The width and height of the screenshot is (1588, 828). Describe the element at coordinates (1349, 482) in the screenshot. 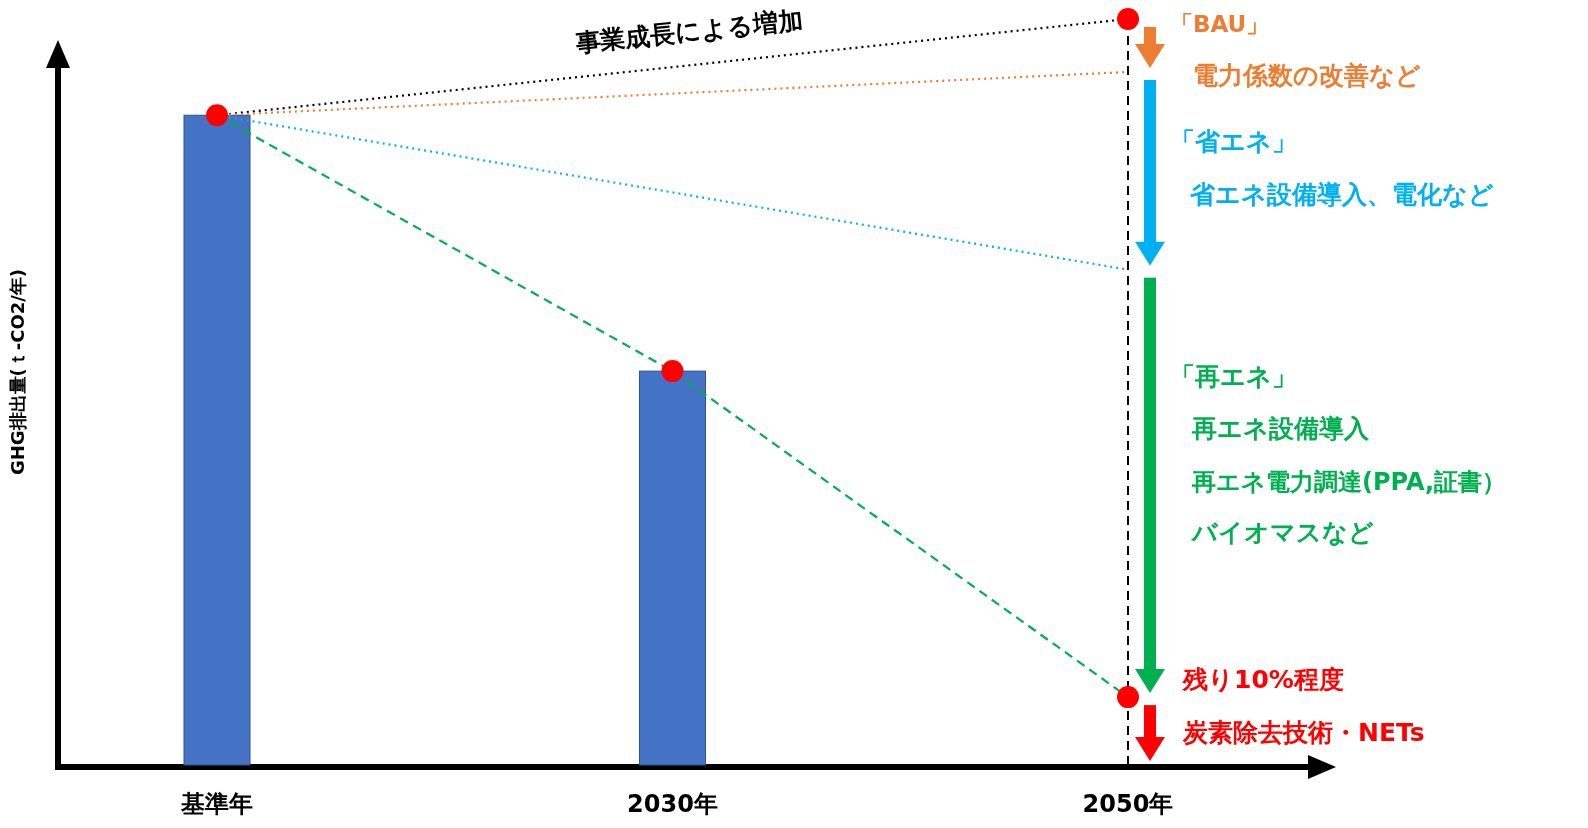

I see `annotation: 再エネ電力調達(PPA,証書）` at that location.